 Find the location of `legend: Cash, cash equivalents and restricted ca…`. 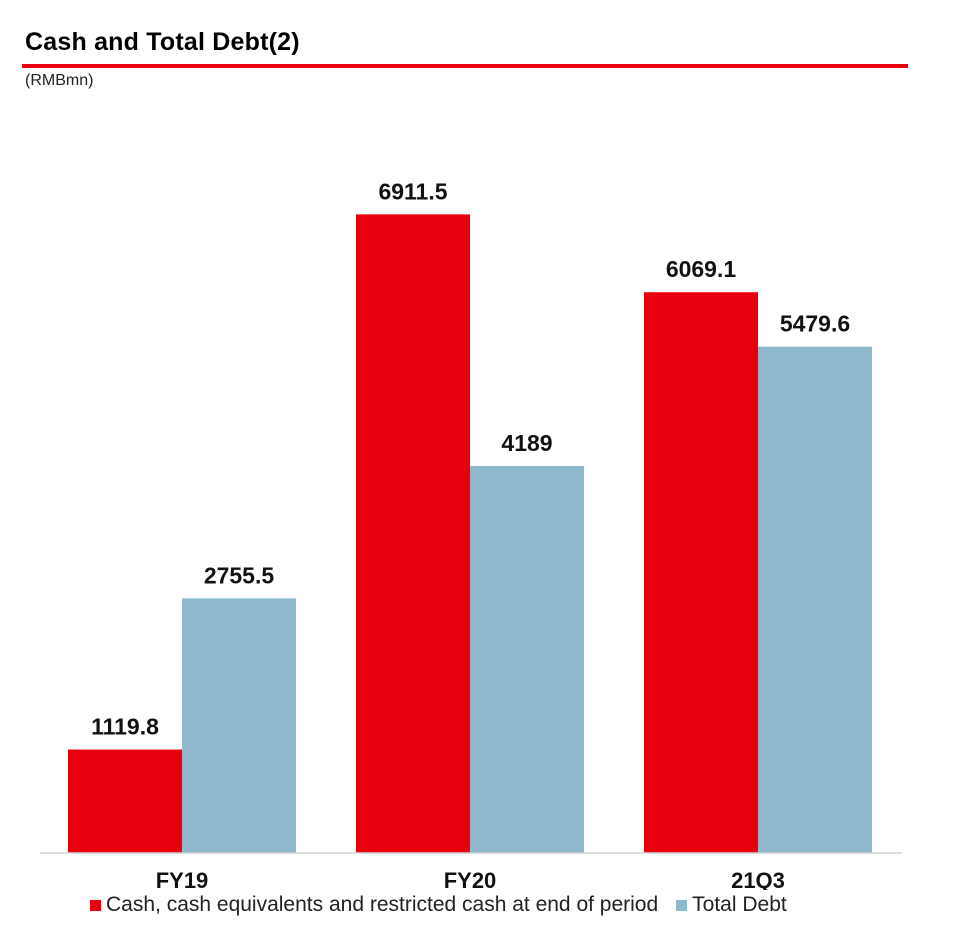

legend: Cash, cash equivalents and restricted ca… is located at coordinates (447, 905).